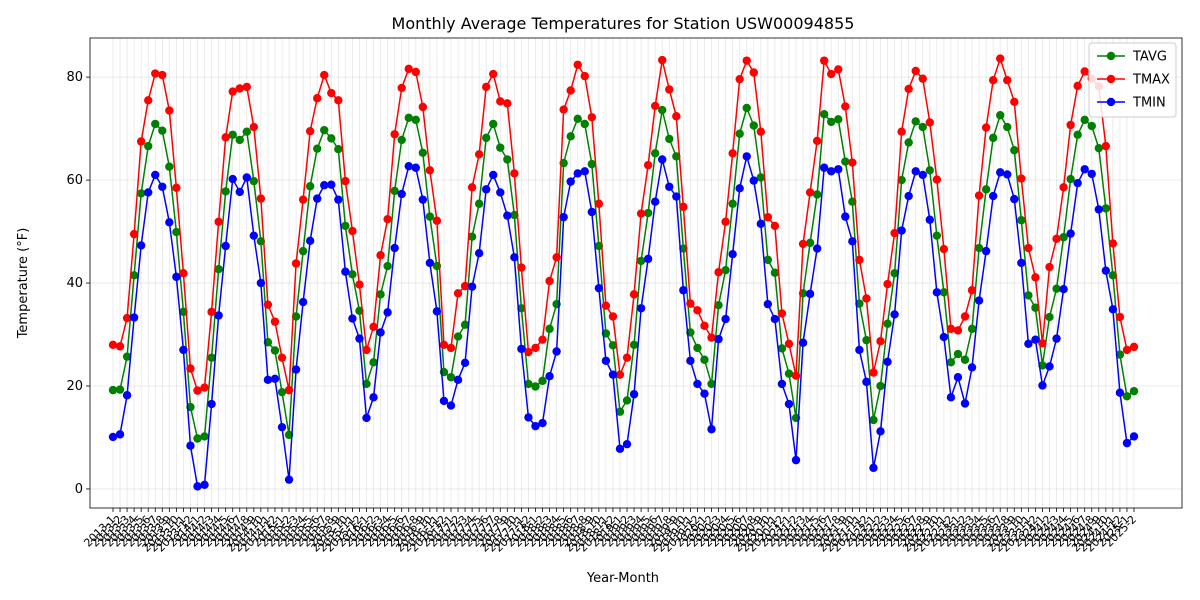 The image size is (1200, 600). Describe the element at coordinates (1111, 56) in the screenshot. I see `legend-marker-tavg` at that location.